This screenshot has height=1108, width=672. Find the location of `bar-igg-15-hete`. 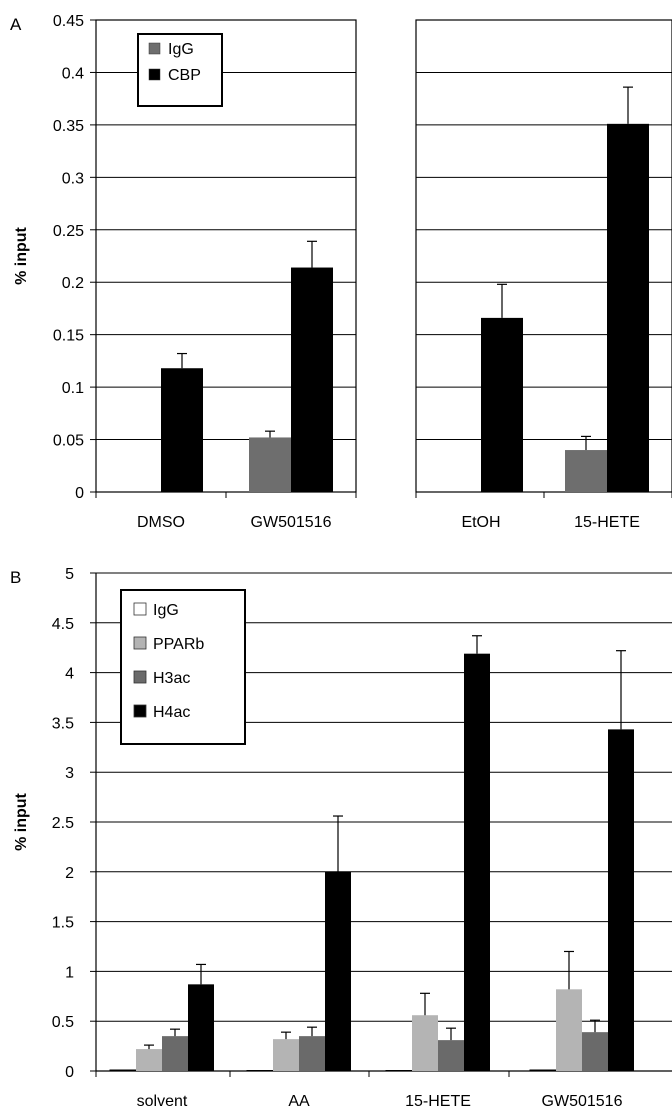

bar-igg-15-hete is located at coordinates (586, 471).